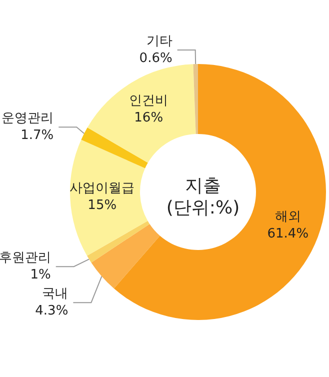 Image resolution: width=329 pixels, height=377 pixels. I want to click on slice-label: 인건비, so click(148, 101).